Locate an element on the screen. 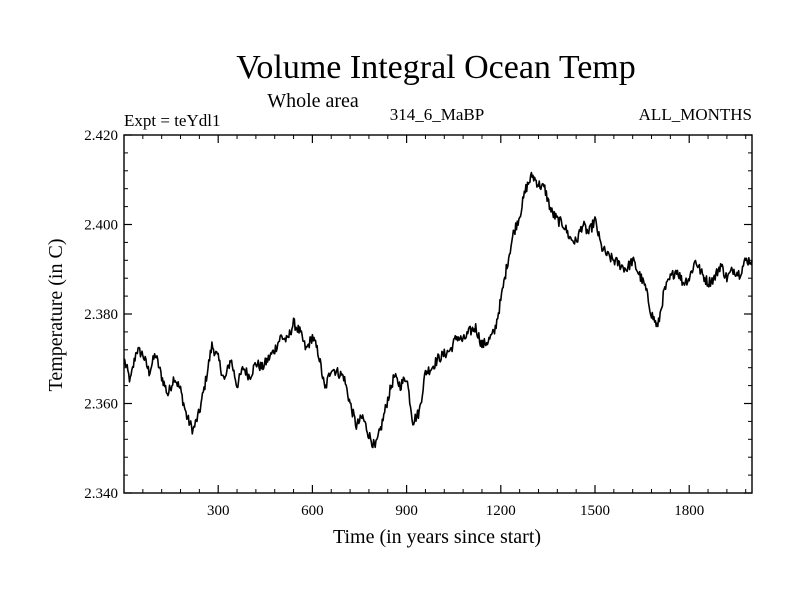 The width and height of the screenshot is (800, 600). left-string: Expt = teYdl1 is located at coordinates (172, 120).